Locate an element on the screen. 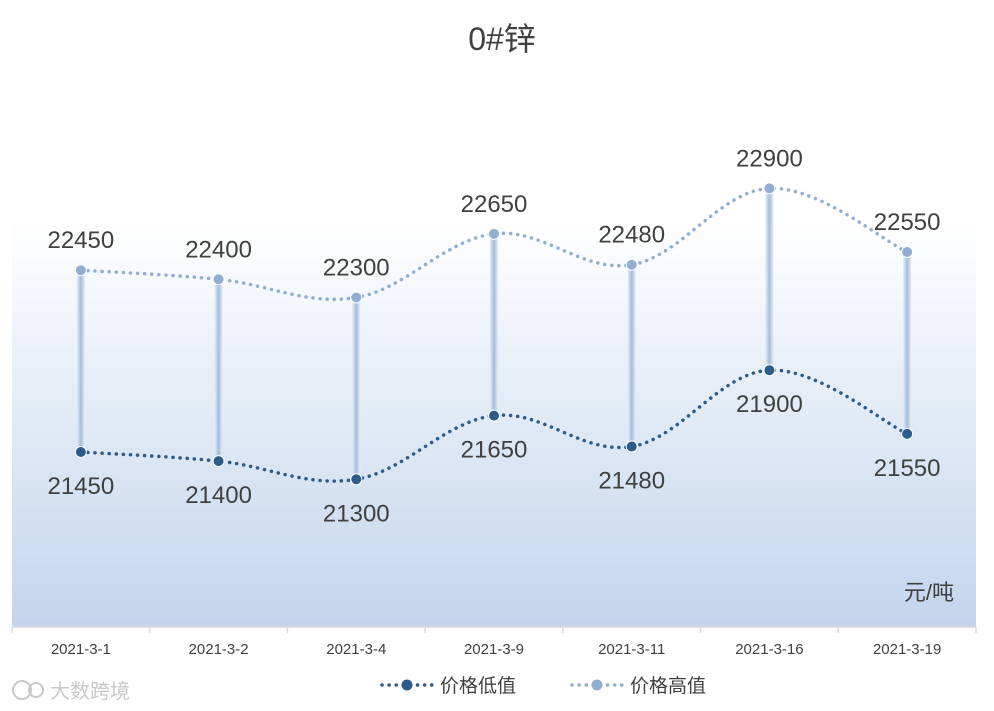  legend-item-low: 价格低值 is located at coordinates (448, 686).